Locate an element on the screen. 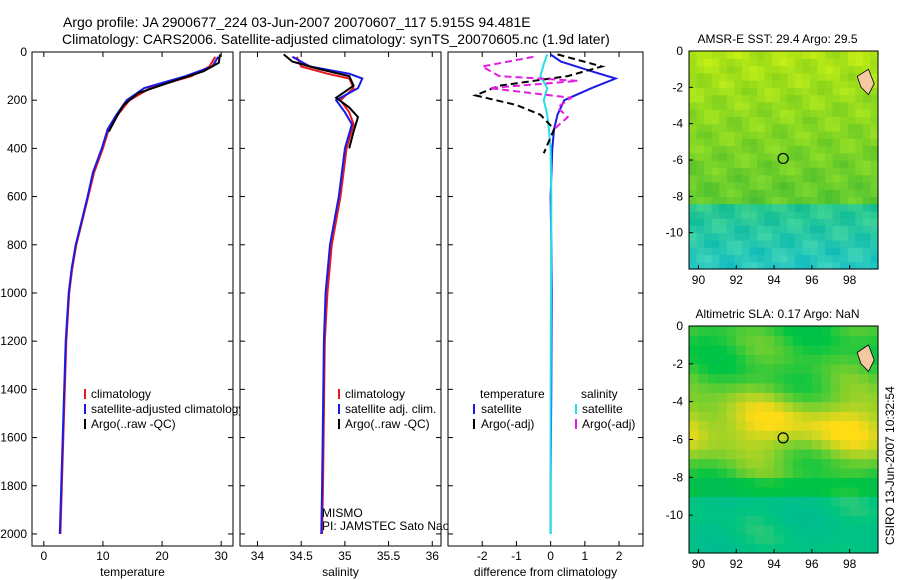  x-axis-label: salinity is located at coordinates (340, 572).